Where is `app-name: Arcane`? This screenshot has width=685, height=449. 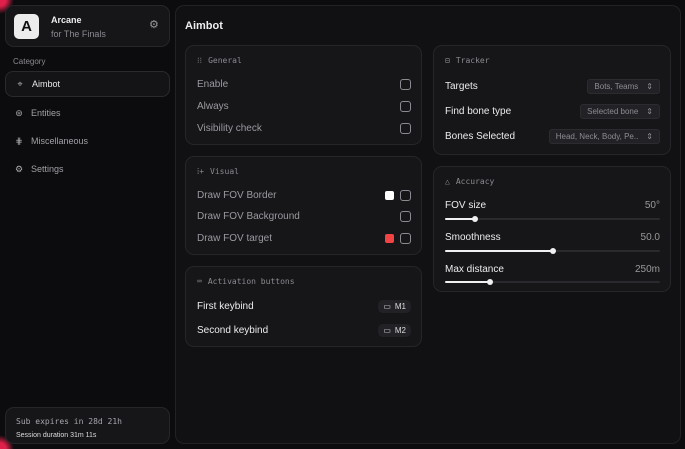 app-name: Arcane is located at coordinates (66, 20).